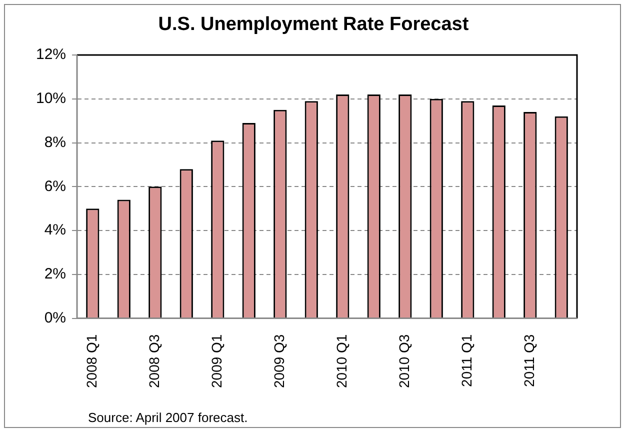  What do you see at coordinates (51, 99) in the screenshot?
I see `y-tick-label: 10%` at bounding box center [51, 99].